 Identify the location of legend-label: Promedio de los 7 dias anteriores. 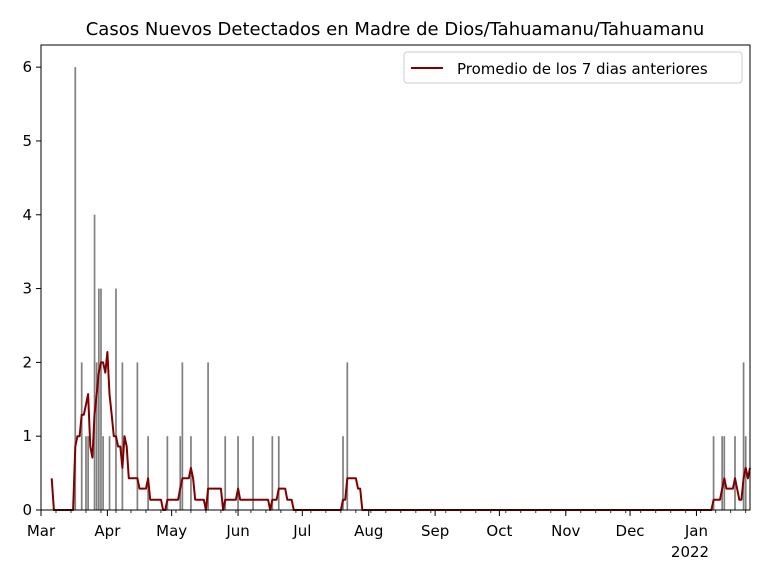
(582, 69).